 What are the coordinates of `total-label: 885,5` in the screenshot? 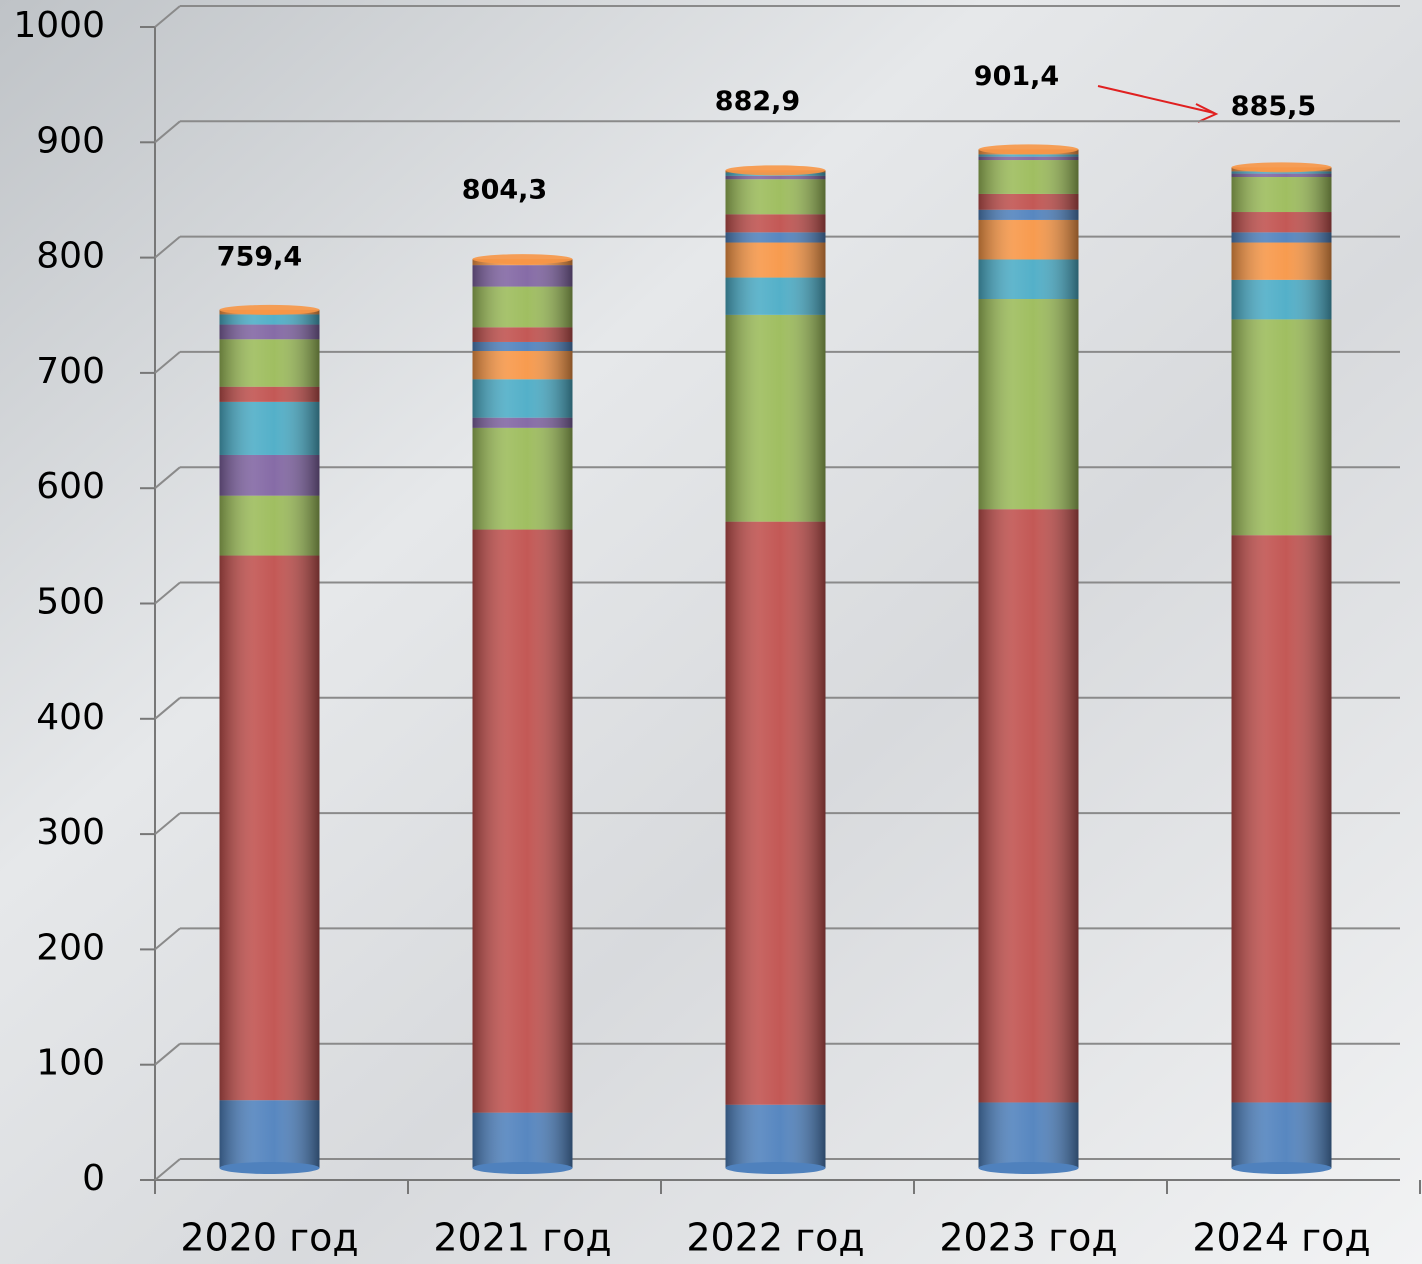 It's located at (1273, 106).